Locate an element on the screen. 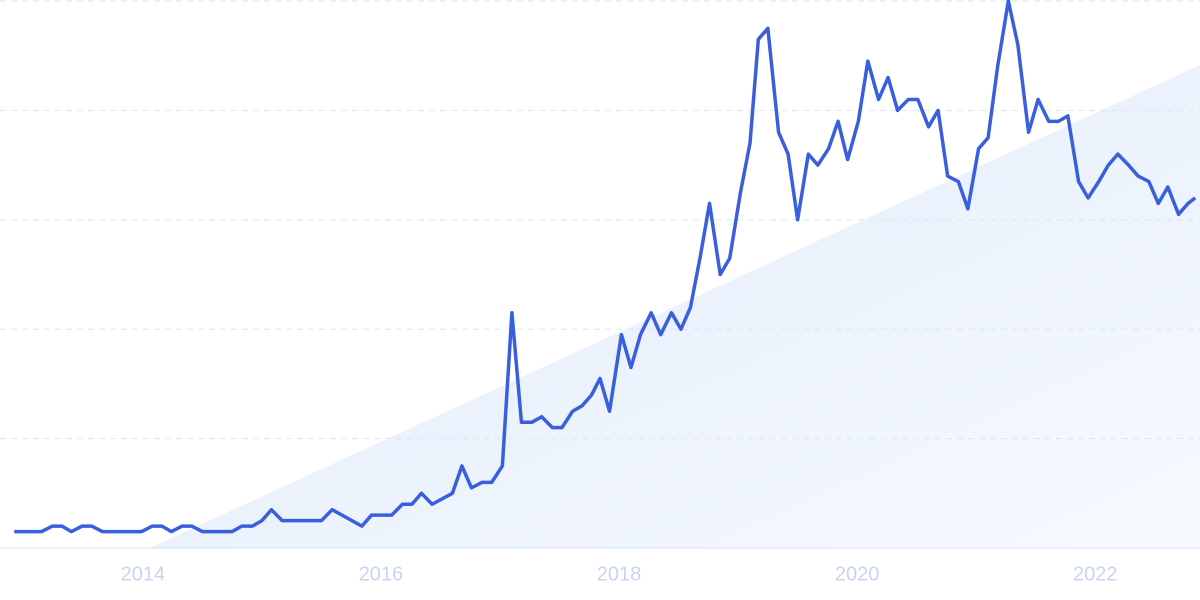 This screenshot has height=600, width=1200. x-tick-label: 2014 is located at coordinates (143, 574).